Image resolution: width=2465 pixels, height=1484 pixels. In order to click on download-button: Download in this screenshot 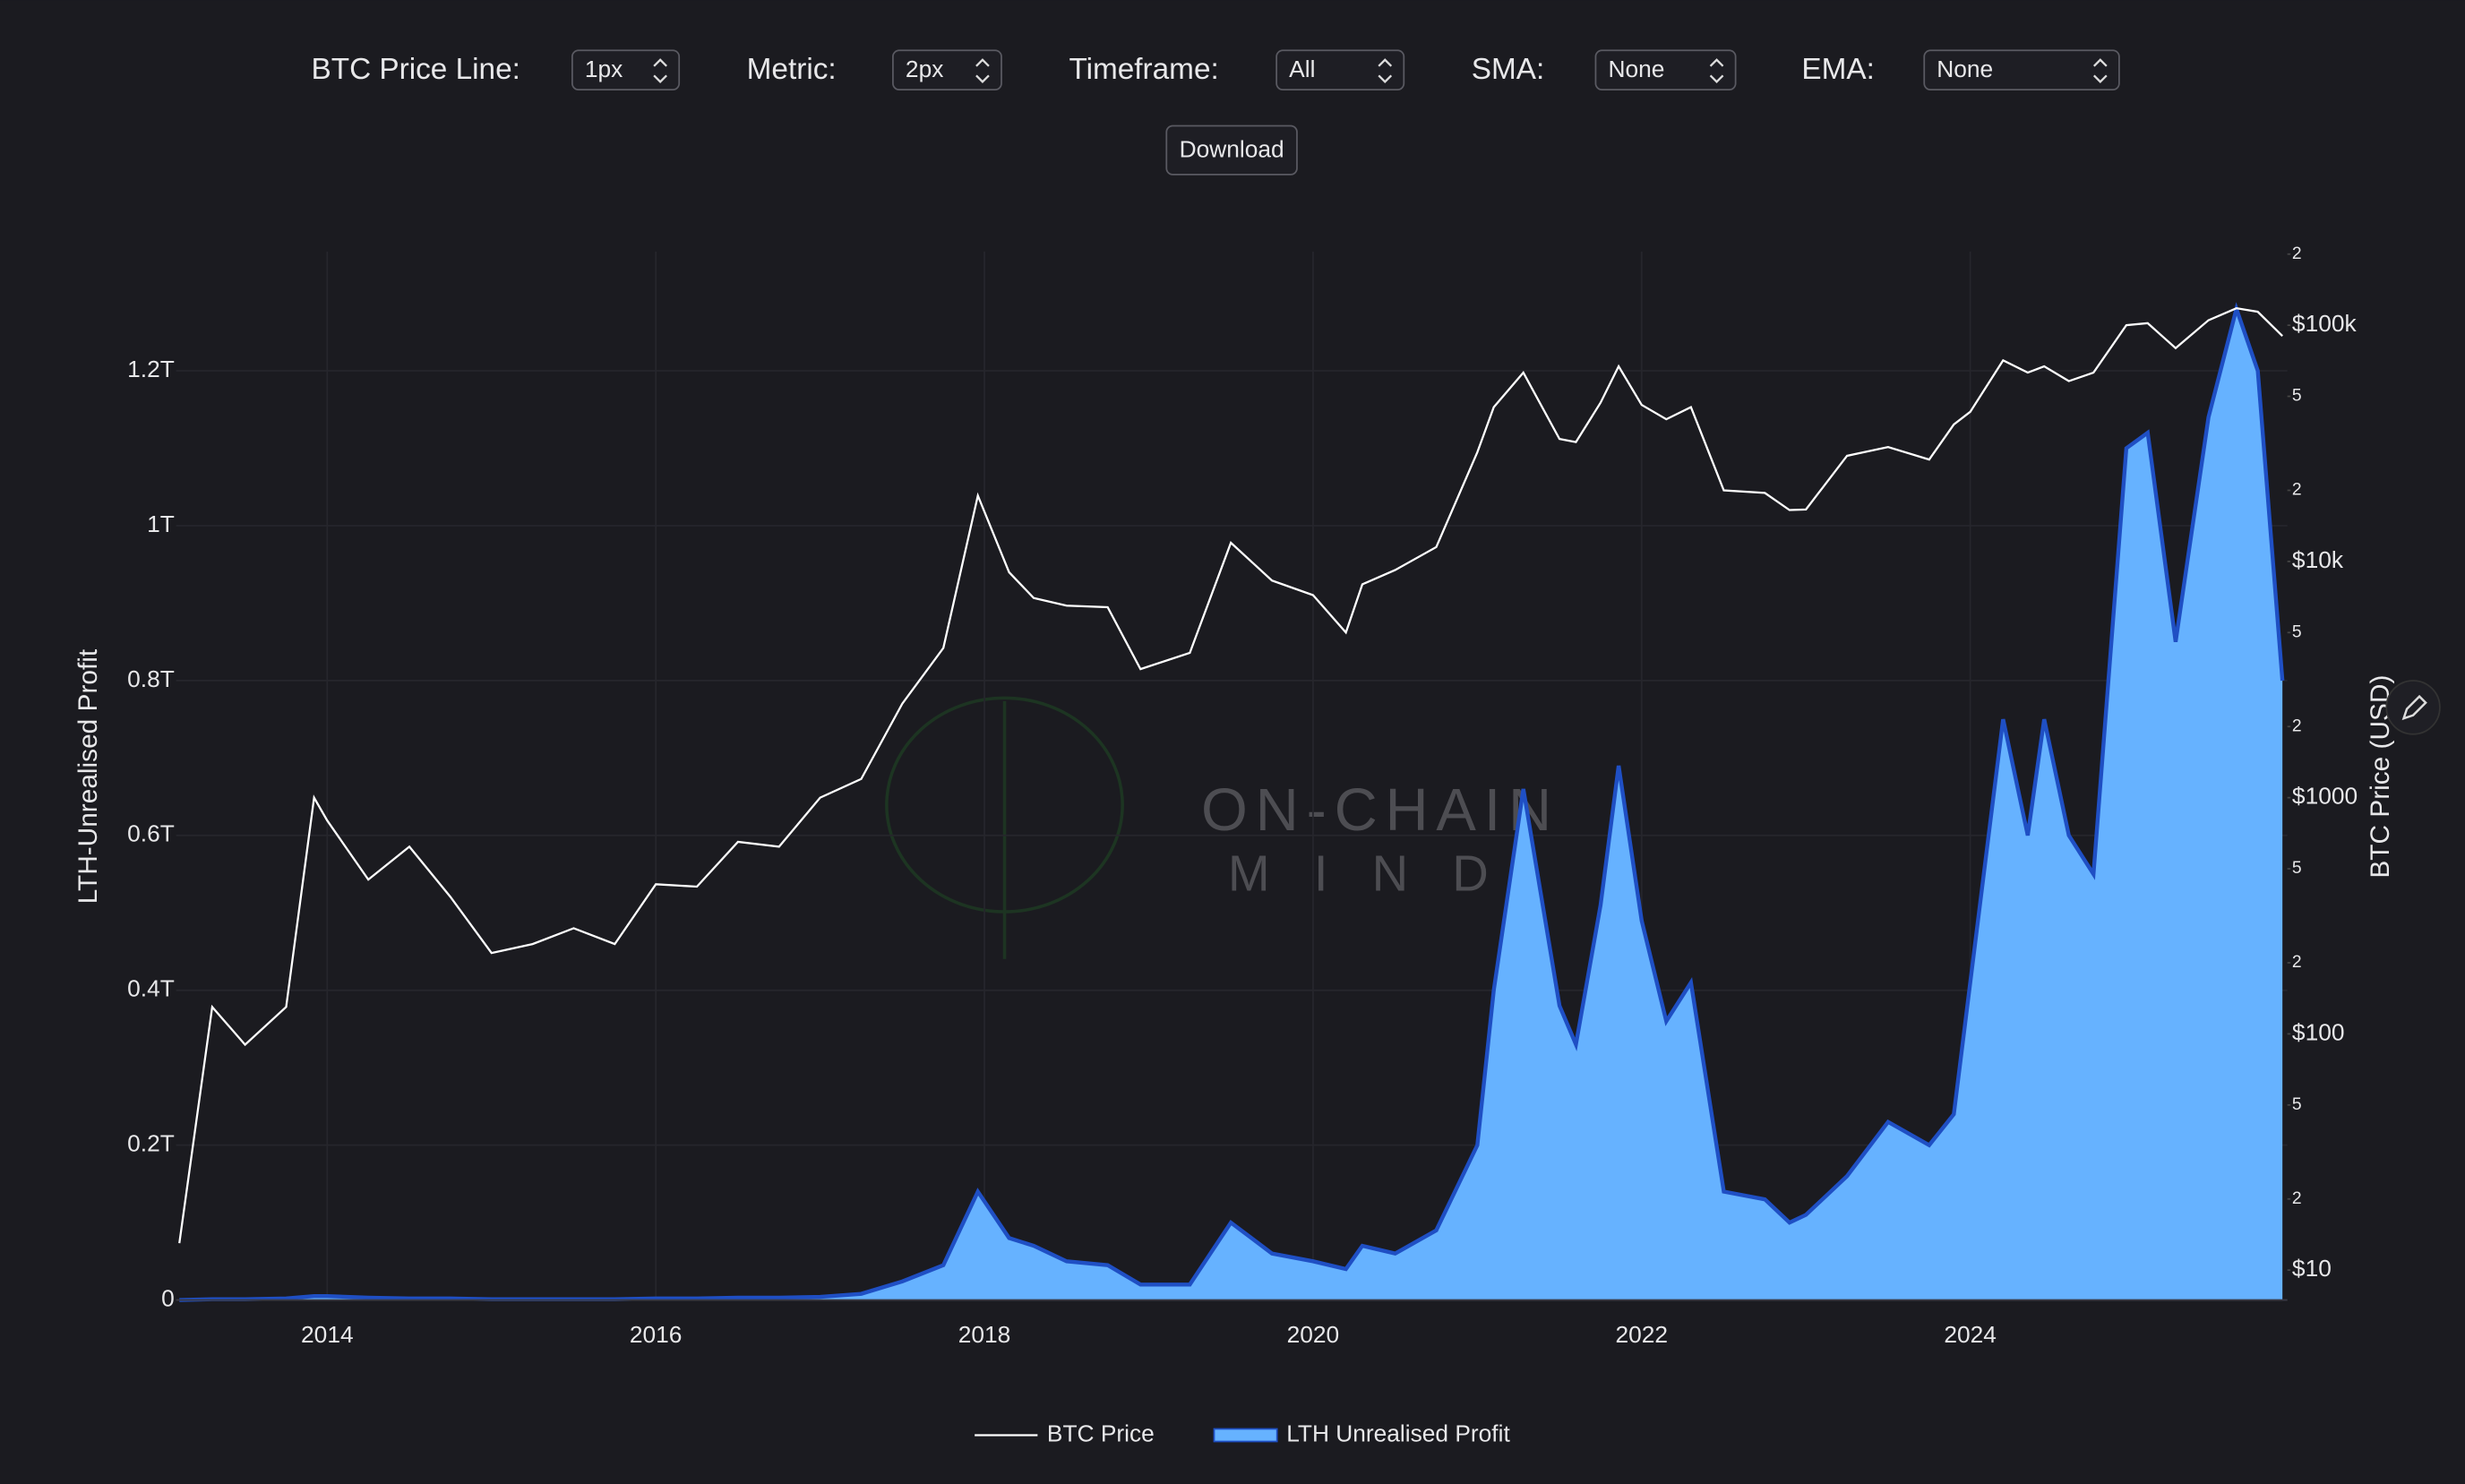, I will do `click(1231, 150)`.